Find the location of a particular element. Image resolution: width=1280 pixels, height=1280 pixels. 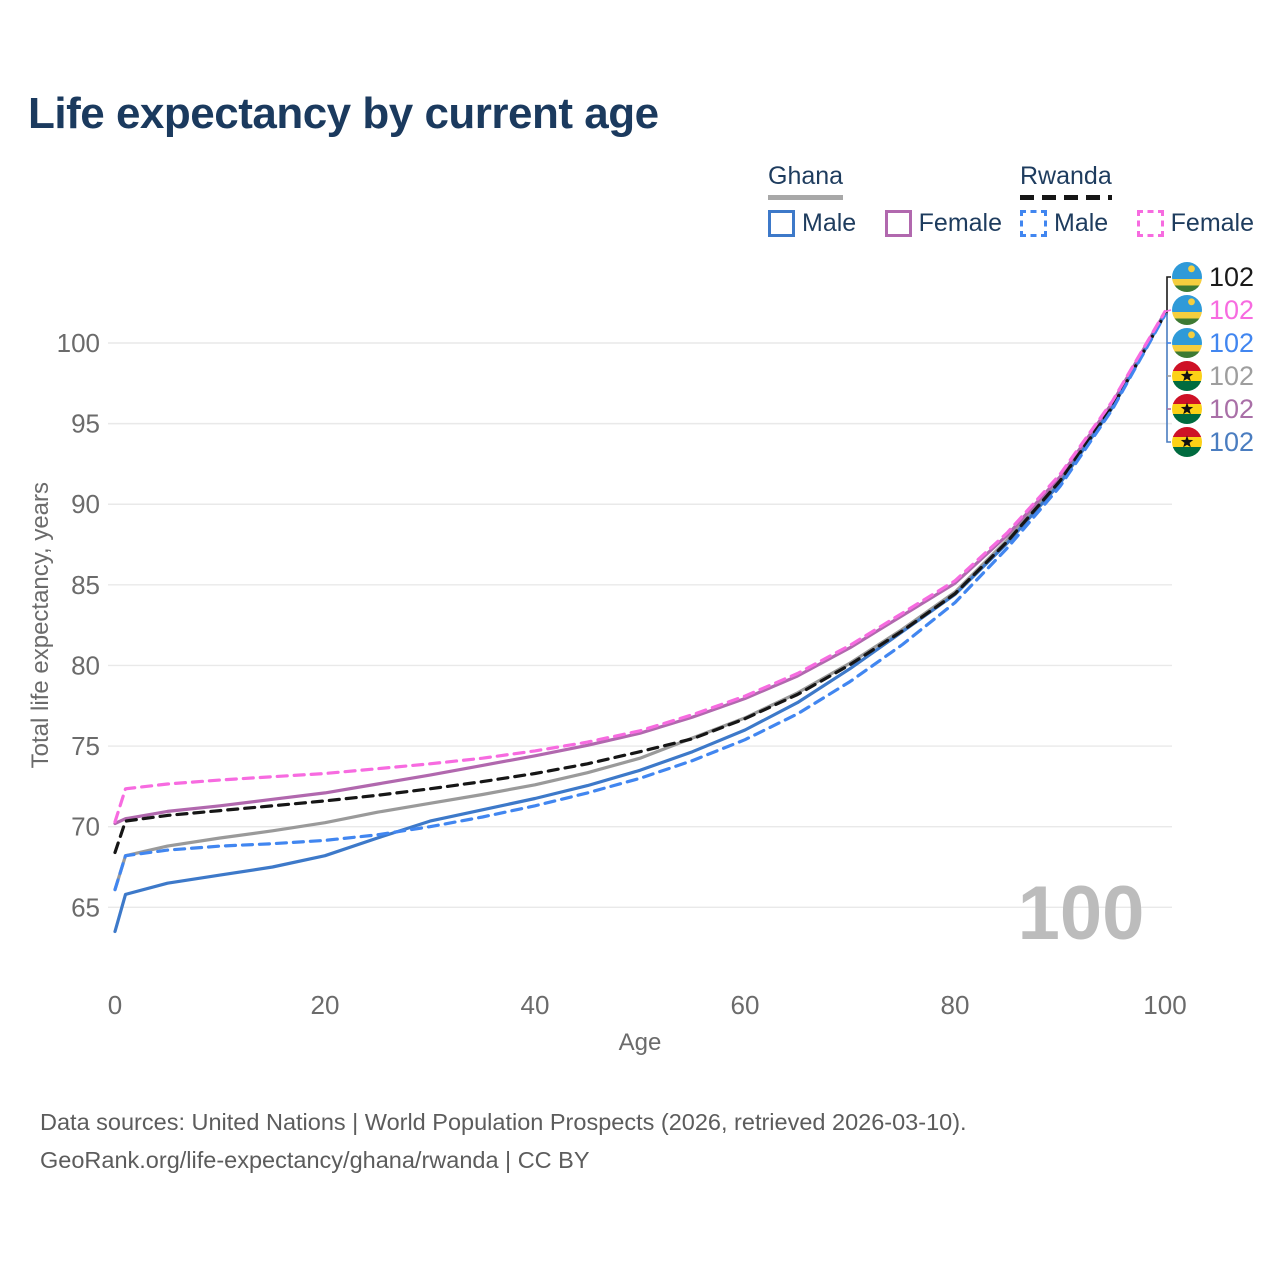

y-tick-label: 85 is located at coordinates (85, 585).